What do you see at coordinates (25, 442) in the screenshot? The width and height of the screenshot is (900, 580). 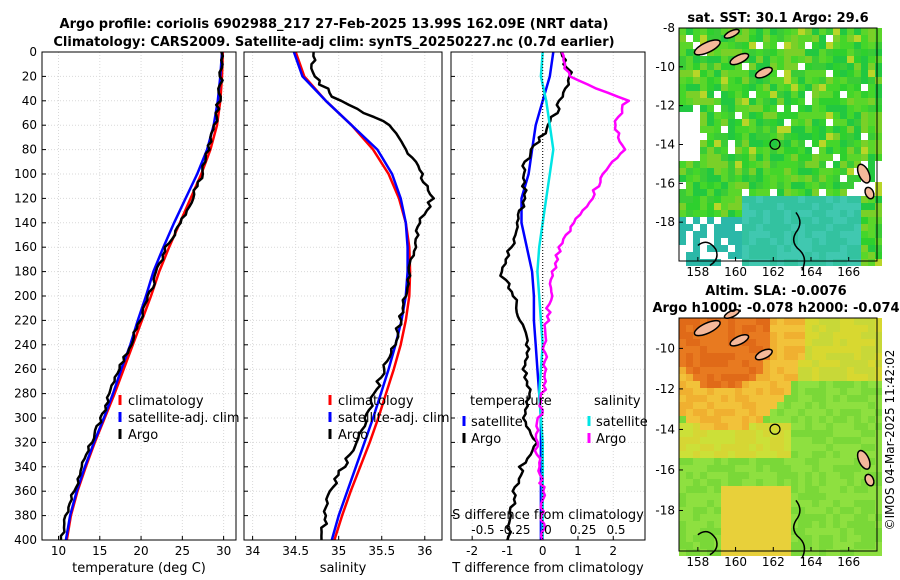 I see `y-tick-label: 320` at bounding box center [25, 442].